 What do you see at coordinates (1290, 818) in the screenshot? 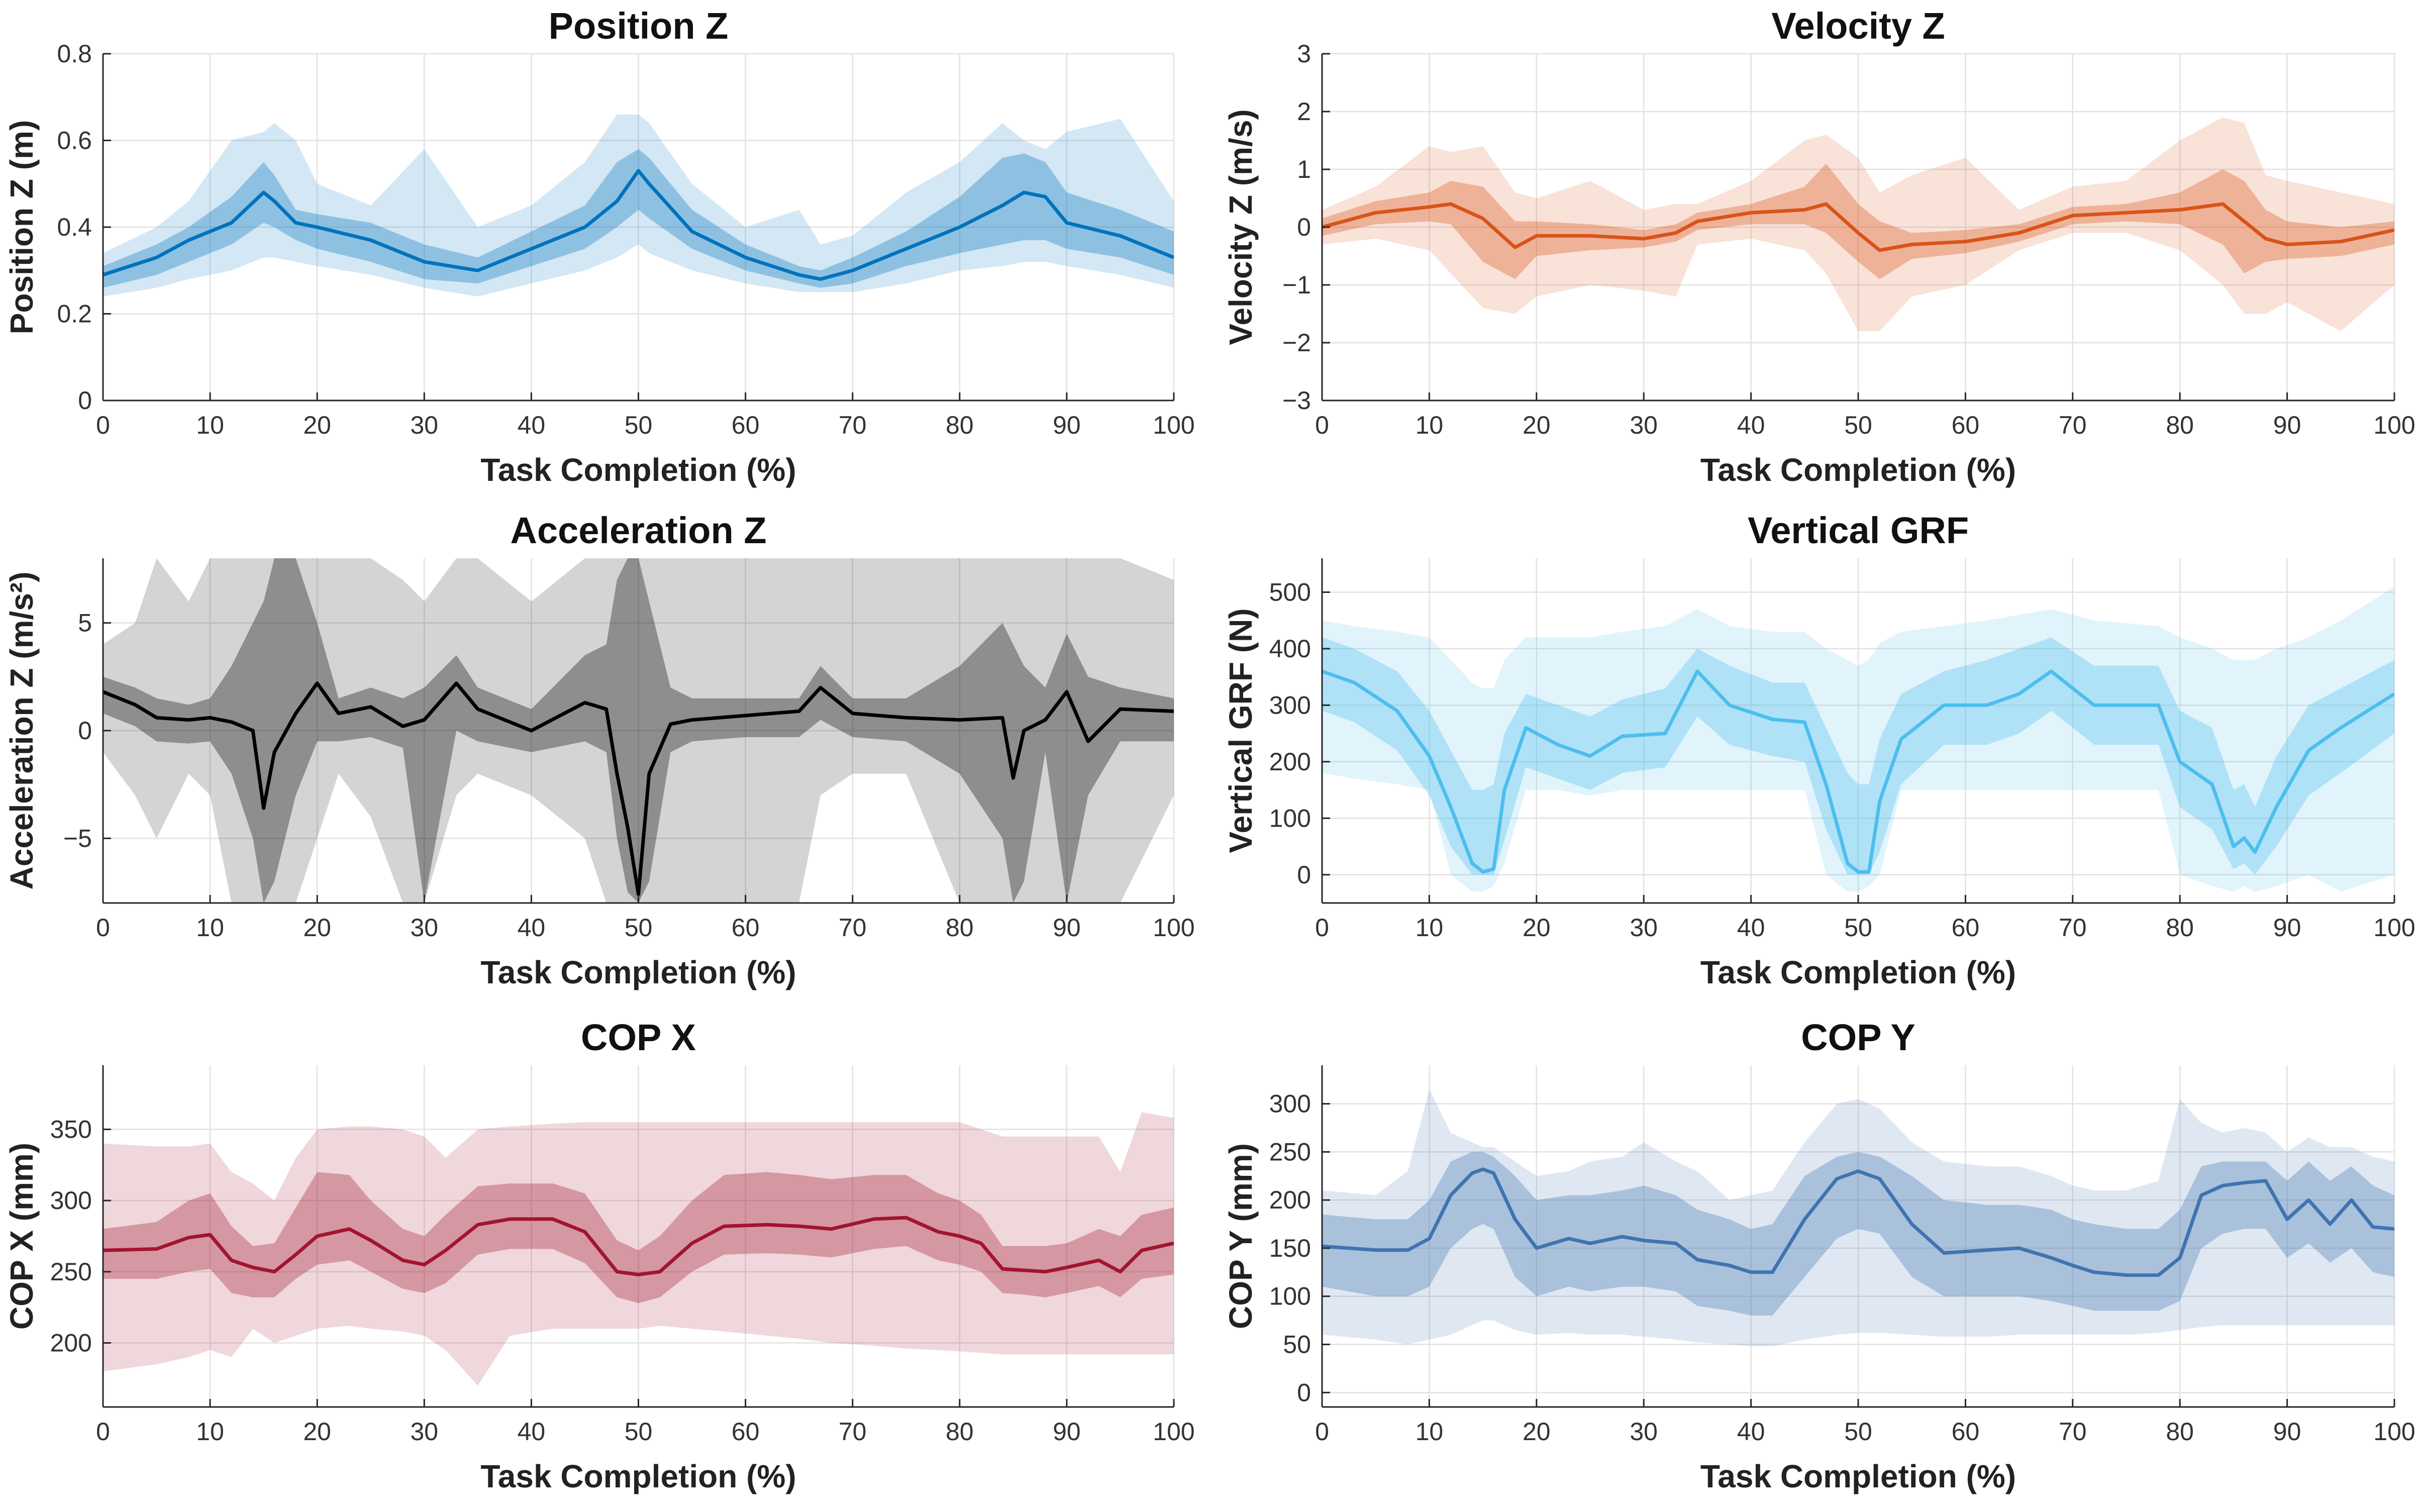
I see `y-tick-label: 100` at bounding box center [1290, 818].